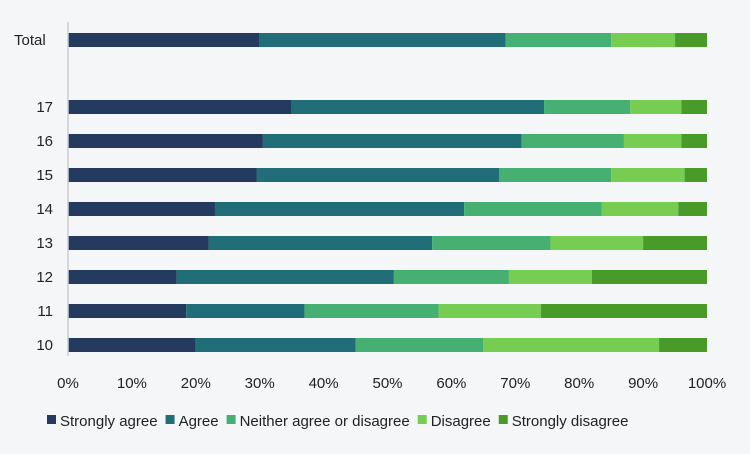 The height and width of the screenshot is (454, 750). What do you see at coordinates (325, 421) in the screenshot?
I see `legend-label: Neither agree or disagree` at bounding box center [325, 421].